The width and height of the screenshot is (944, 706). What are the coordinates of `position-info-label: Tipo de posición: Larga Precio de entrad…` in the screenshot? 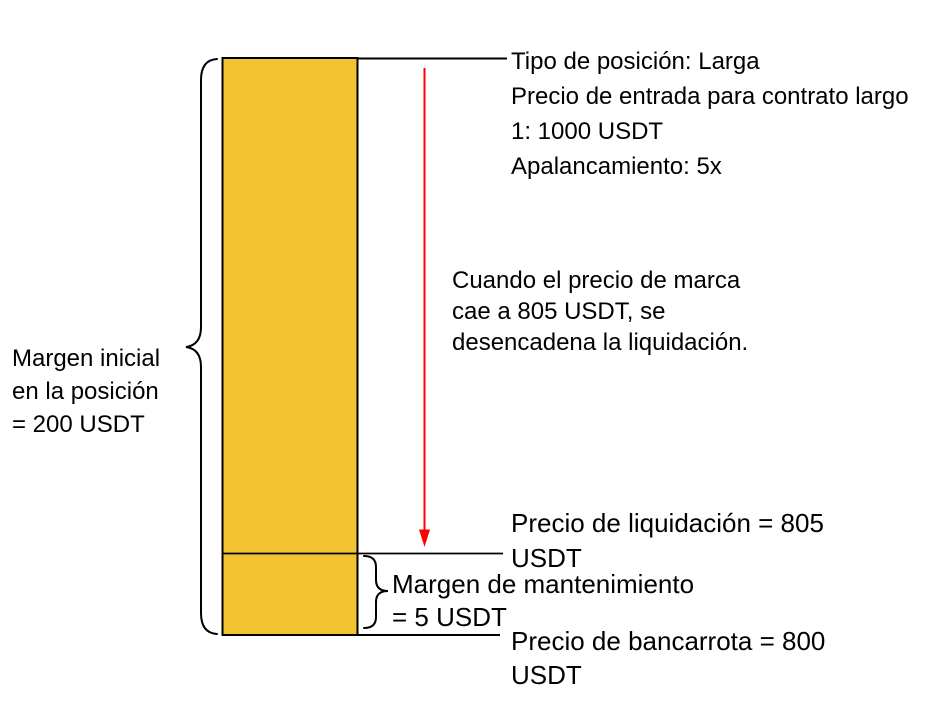 It's located at (710, 114).